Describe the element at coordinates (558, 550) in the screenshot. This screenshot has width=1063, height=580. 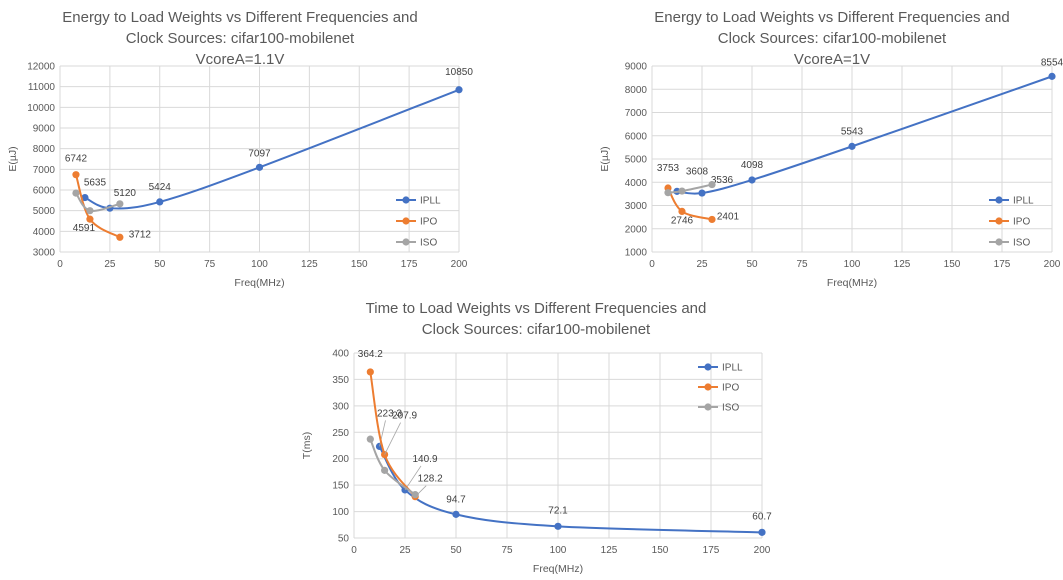
I see `x-tick-label: 100` at that location.